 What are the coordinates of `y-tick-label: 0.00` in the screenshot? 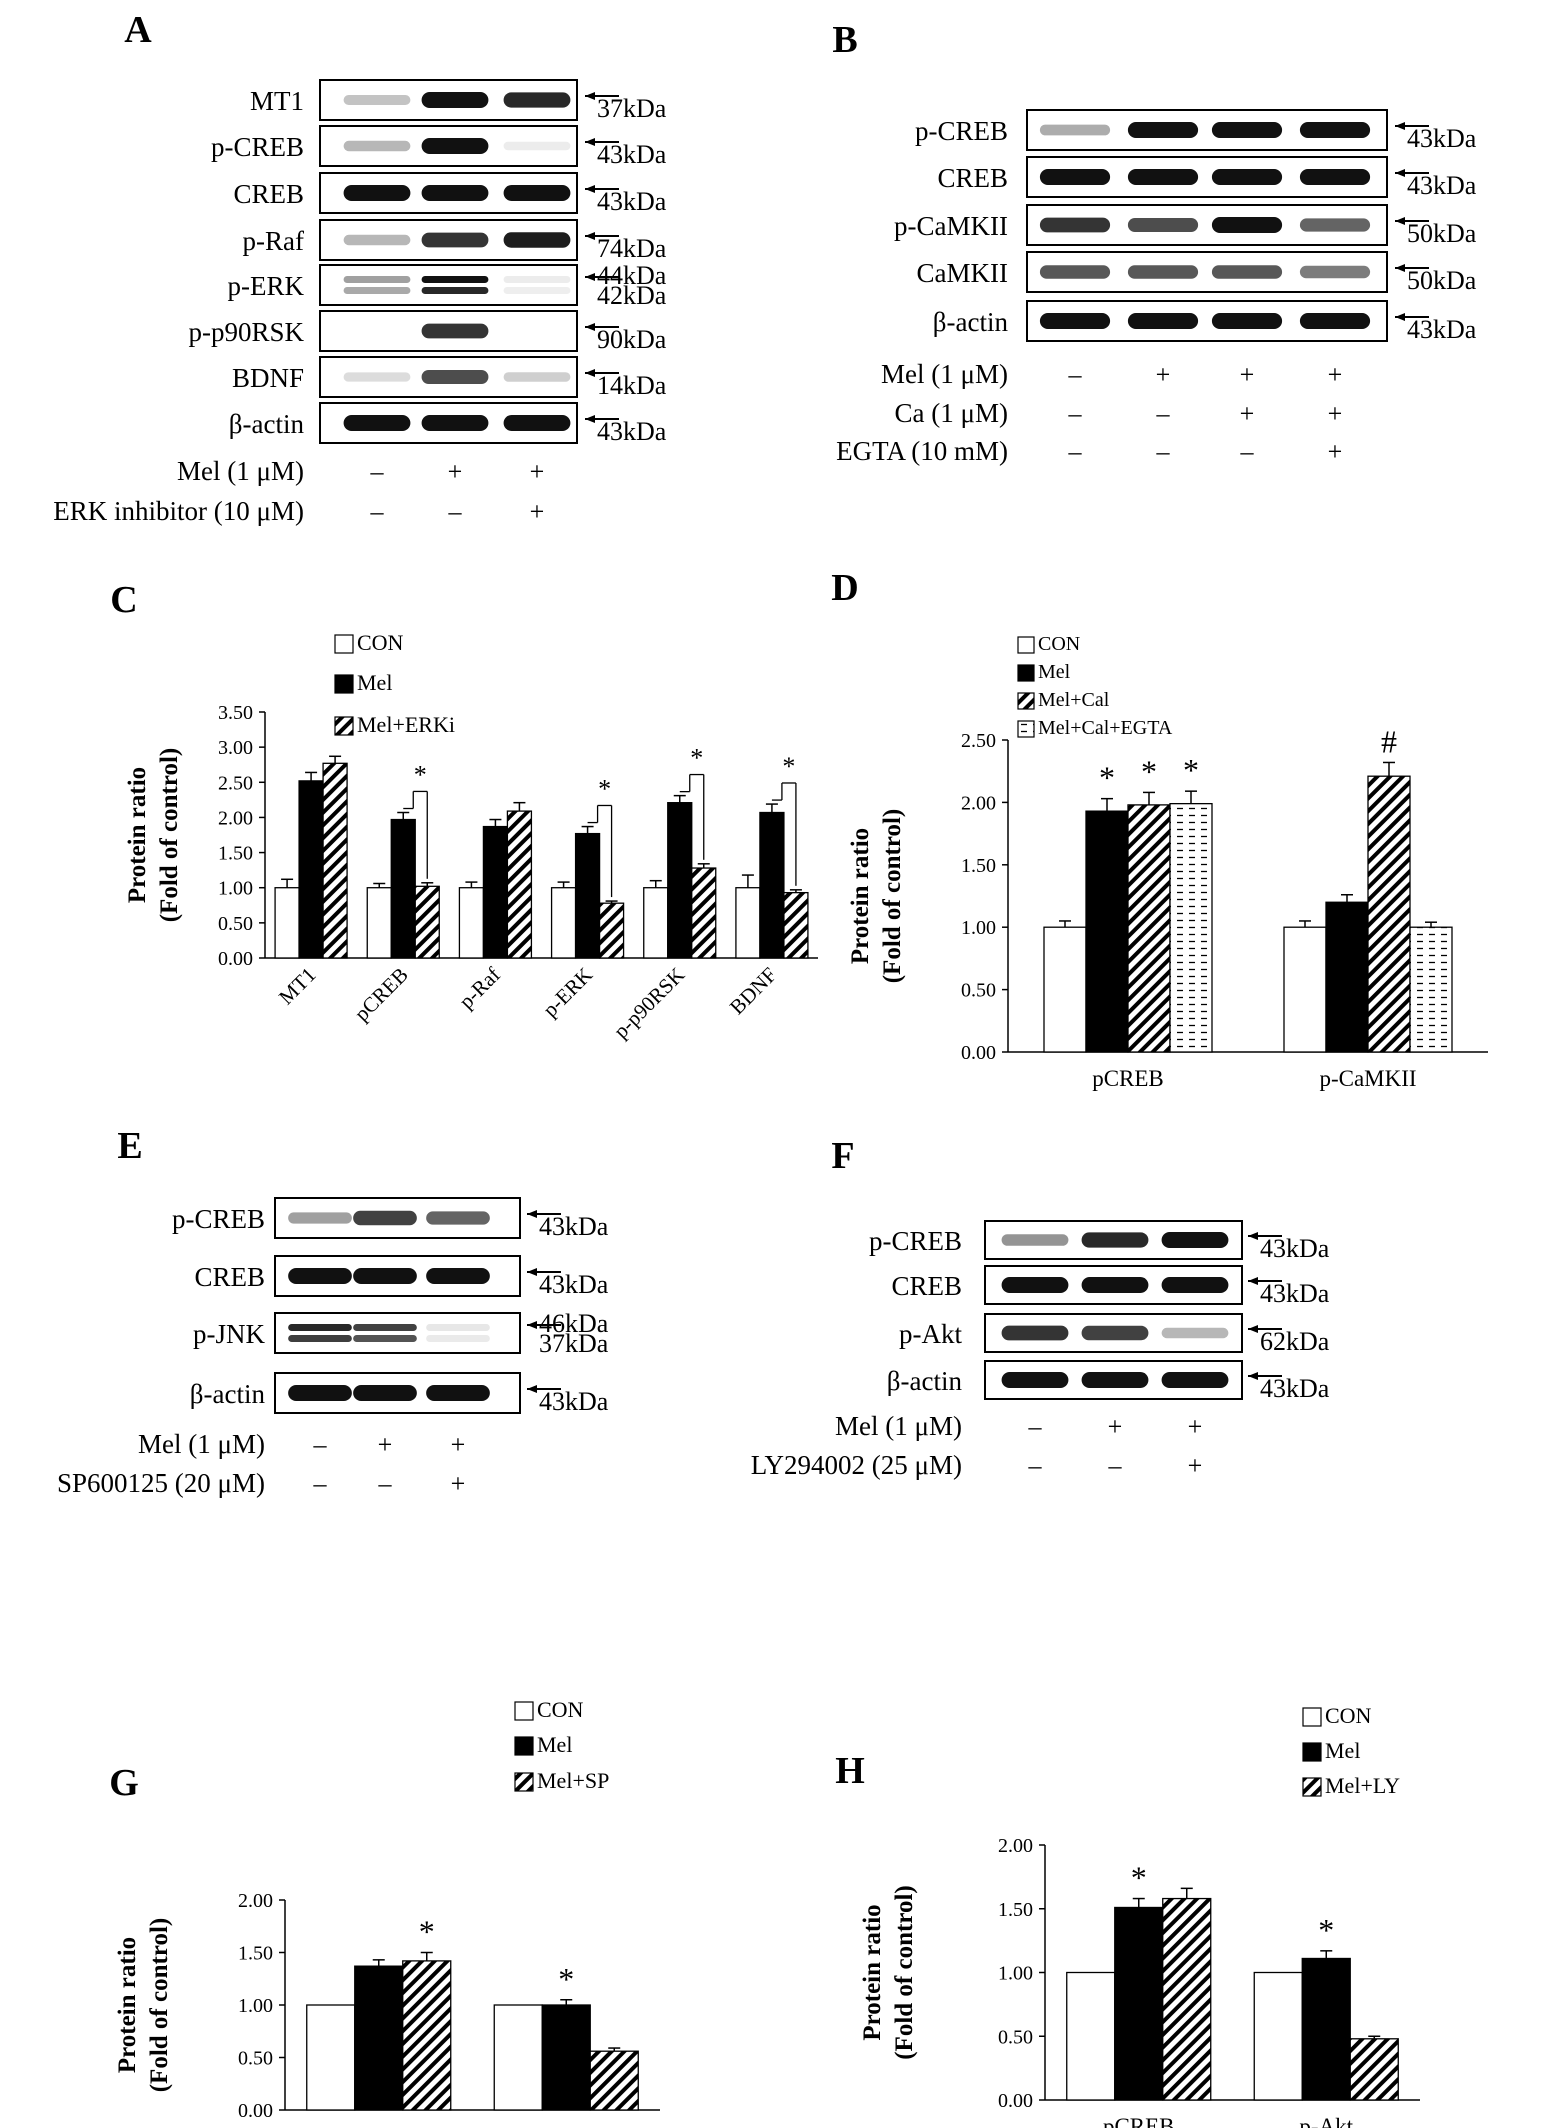 It's located at (235, 959).